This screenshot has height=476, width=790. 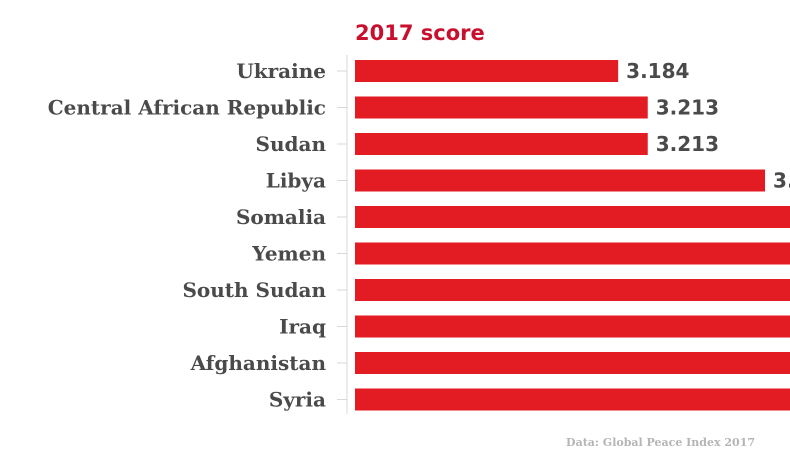 What do you see at coordinates (297, 400) in the screenshot?
I see `category-label: Syria` at bounding box center [297, 400].